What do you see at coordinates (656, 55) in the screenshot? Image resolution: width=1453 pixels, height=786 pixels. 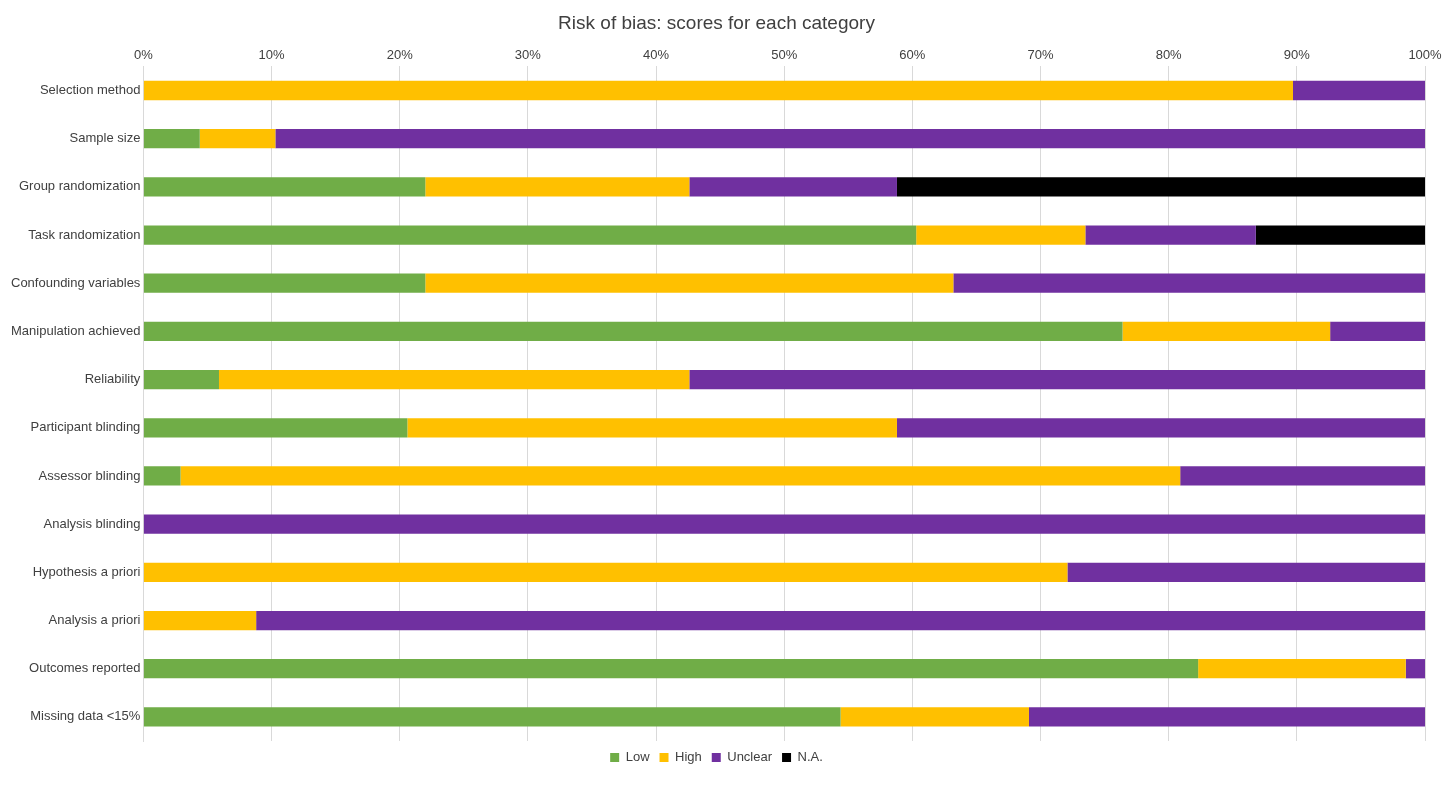 I see `x-tick-label: 40%` at bounding box center [656, 55].